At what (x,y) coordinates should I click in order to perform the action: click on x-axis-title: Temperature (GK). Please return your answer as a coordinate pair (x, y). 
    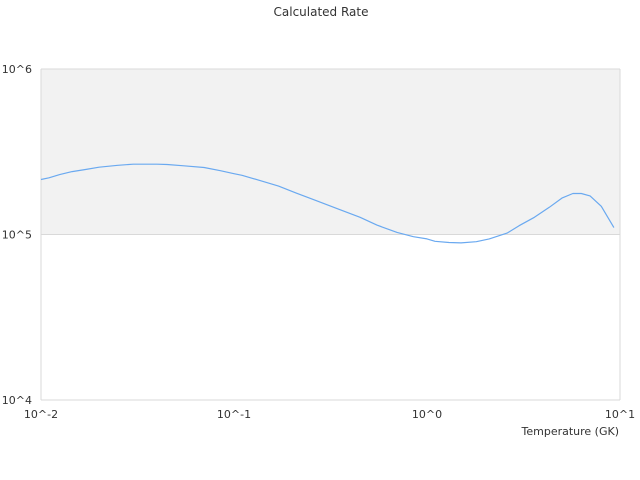
    Looking at the image, I should click on (570, 431).